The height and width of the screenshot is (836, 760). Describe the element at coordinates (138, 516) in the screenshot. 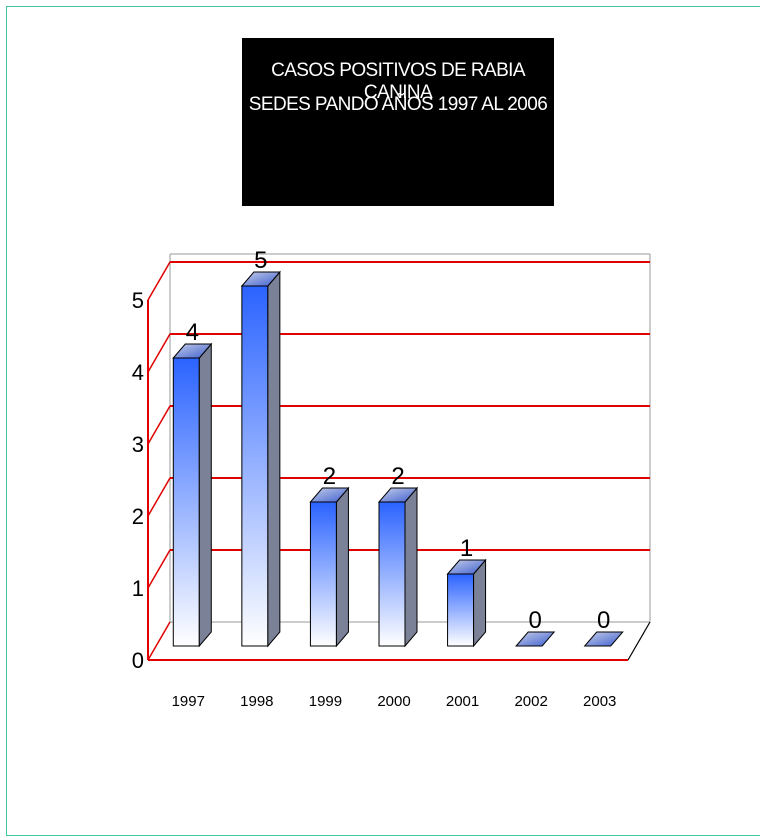

I see `y-tick-label: 2` at that location.